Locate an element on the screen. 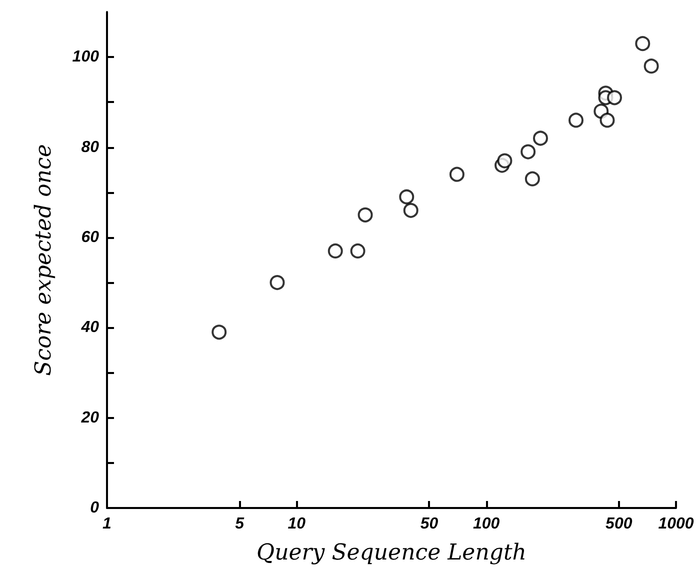 This screenshot has width=700, height=576. x-tick-label: 100 is located at coordinates (486, 524).